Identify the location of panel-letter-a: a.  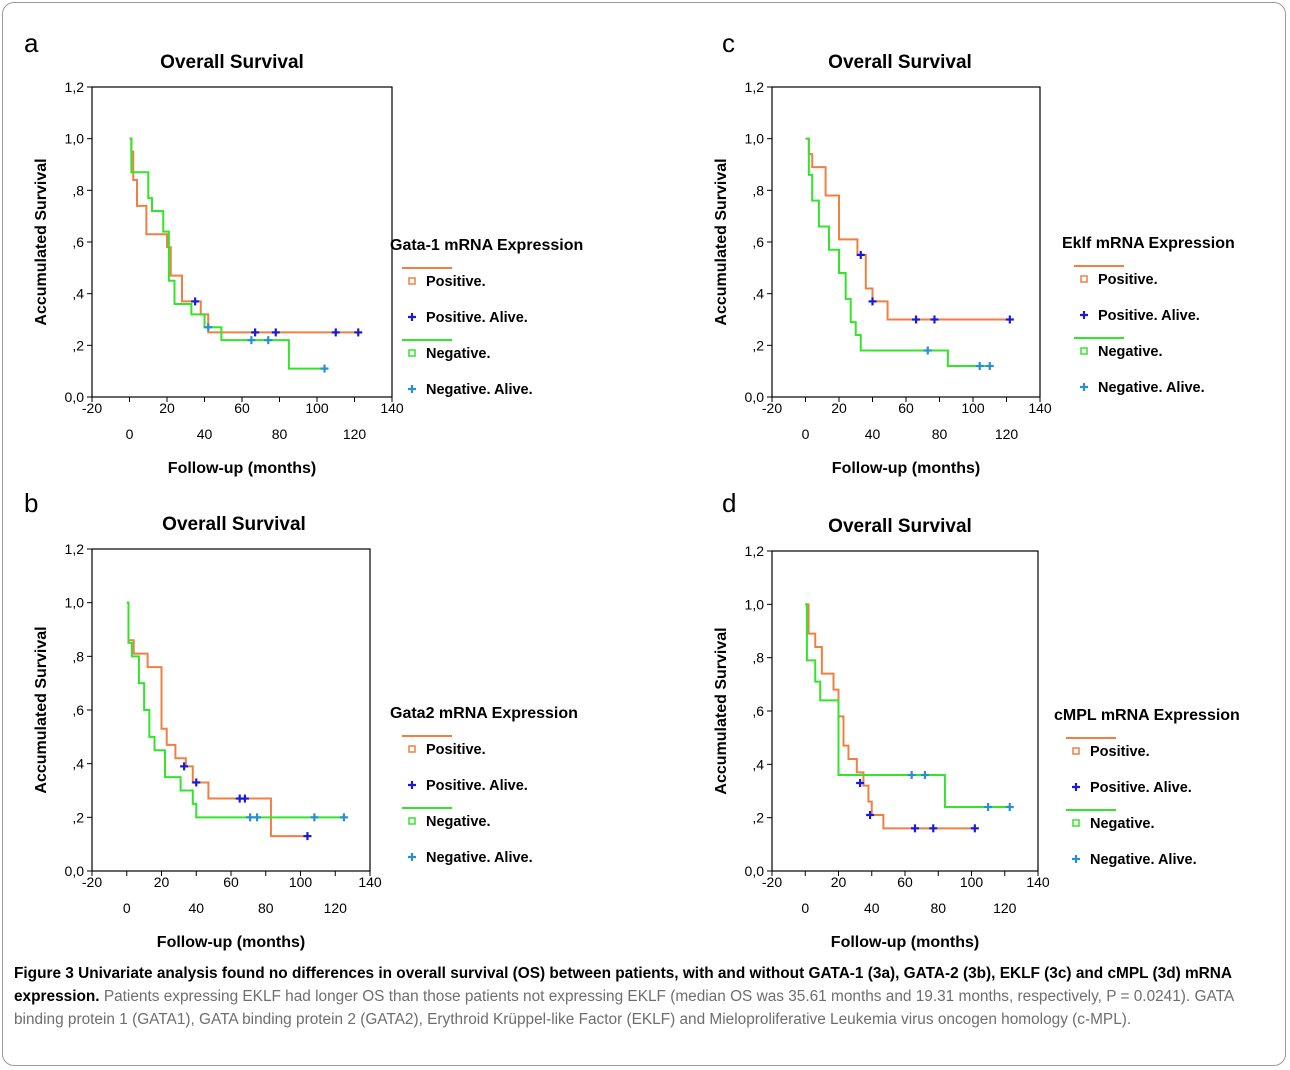
(31, 43).